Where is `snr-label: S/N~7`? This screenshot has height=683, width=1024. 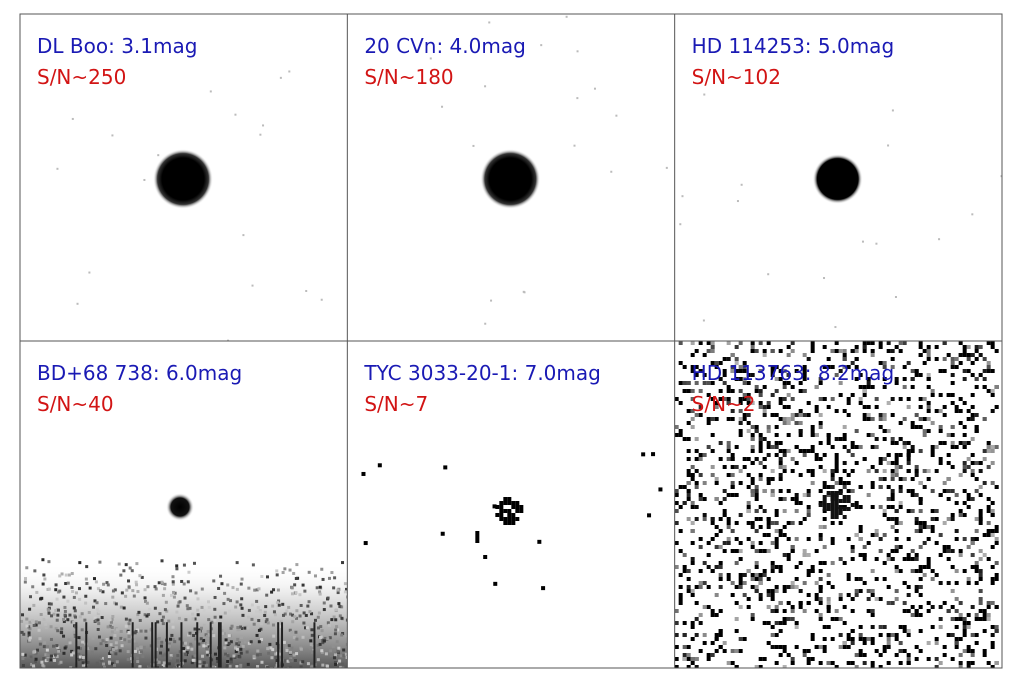
snr-label: S/N~7 is located at coordinates (396, 404).